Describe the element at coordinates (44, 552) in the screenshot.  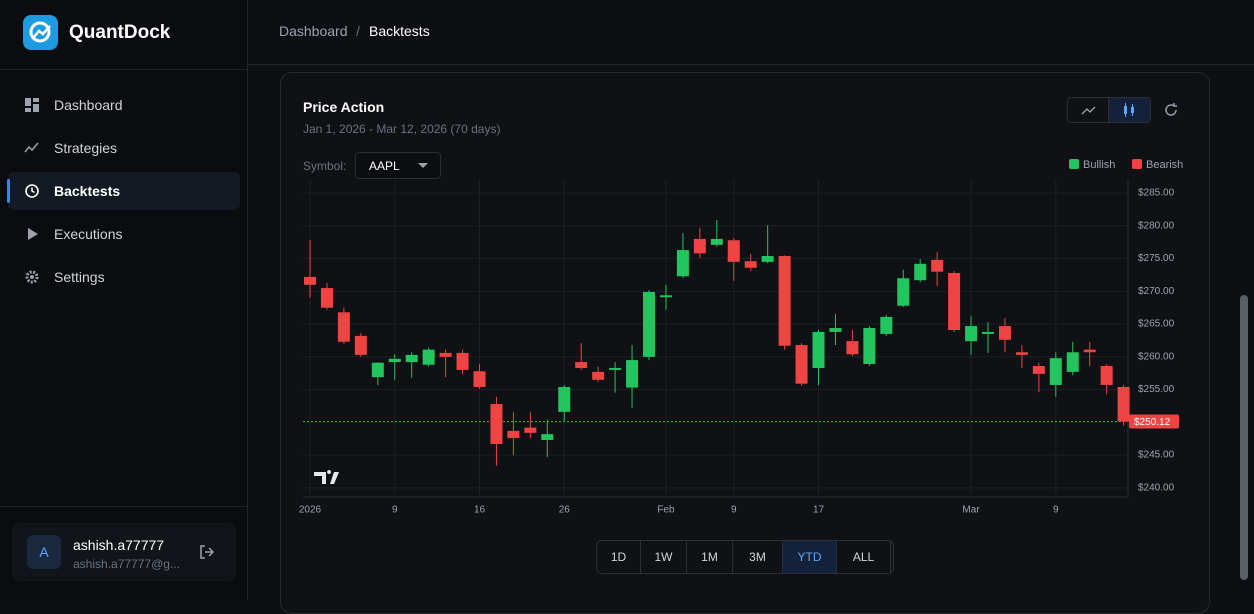
I see `avatar: A` at that location.